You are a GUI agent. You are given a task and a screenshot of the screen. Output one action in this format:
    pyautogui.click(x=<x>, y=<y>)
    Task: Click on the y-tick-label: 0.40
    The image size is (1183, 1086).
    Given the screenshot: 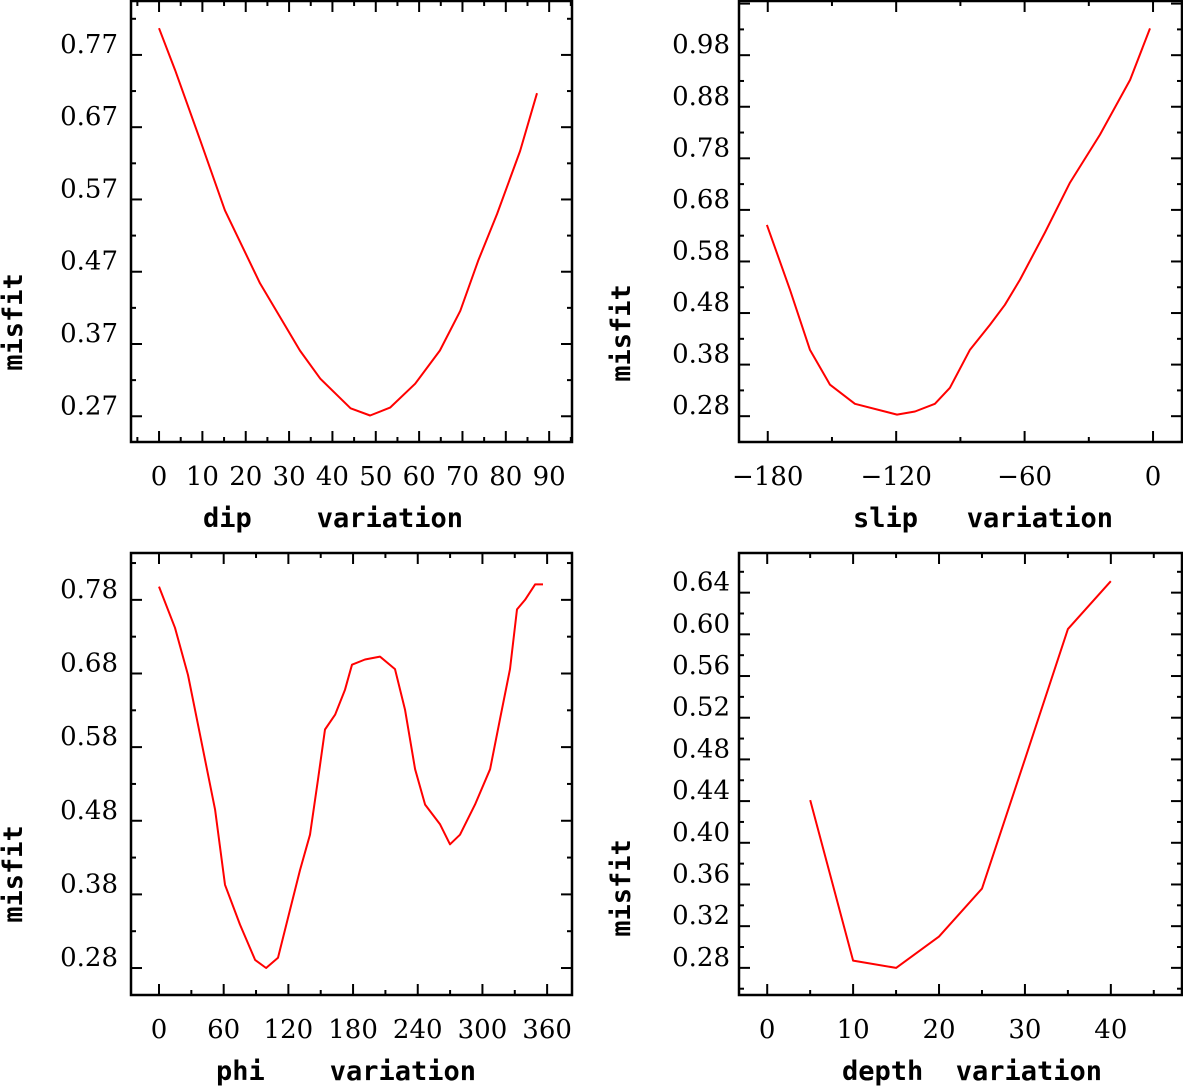 What is the action you would take?
    pyautogui.click(x=701, y=833)
    